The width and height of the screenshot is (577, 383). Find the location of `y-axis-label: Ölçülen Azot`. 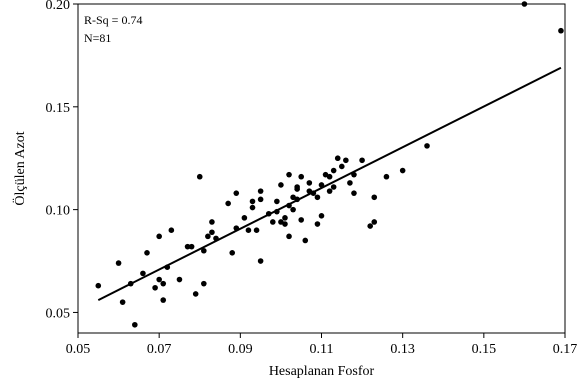

y-axis-label: Ölçülen Azot is located at coordinates (19, 168).